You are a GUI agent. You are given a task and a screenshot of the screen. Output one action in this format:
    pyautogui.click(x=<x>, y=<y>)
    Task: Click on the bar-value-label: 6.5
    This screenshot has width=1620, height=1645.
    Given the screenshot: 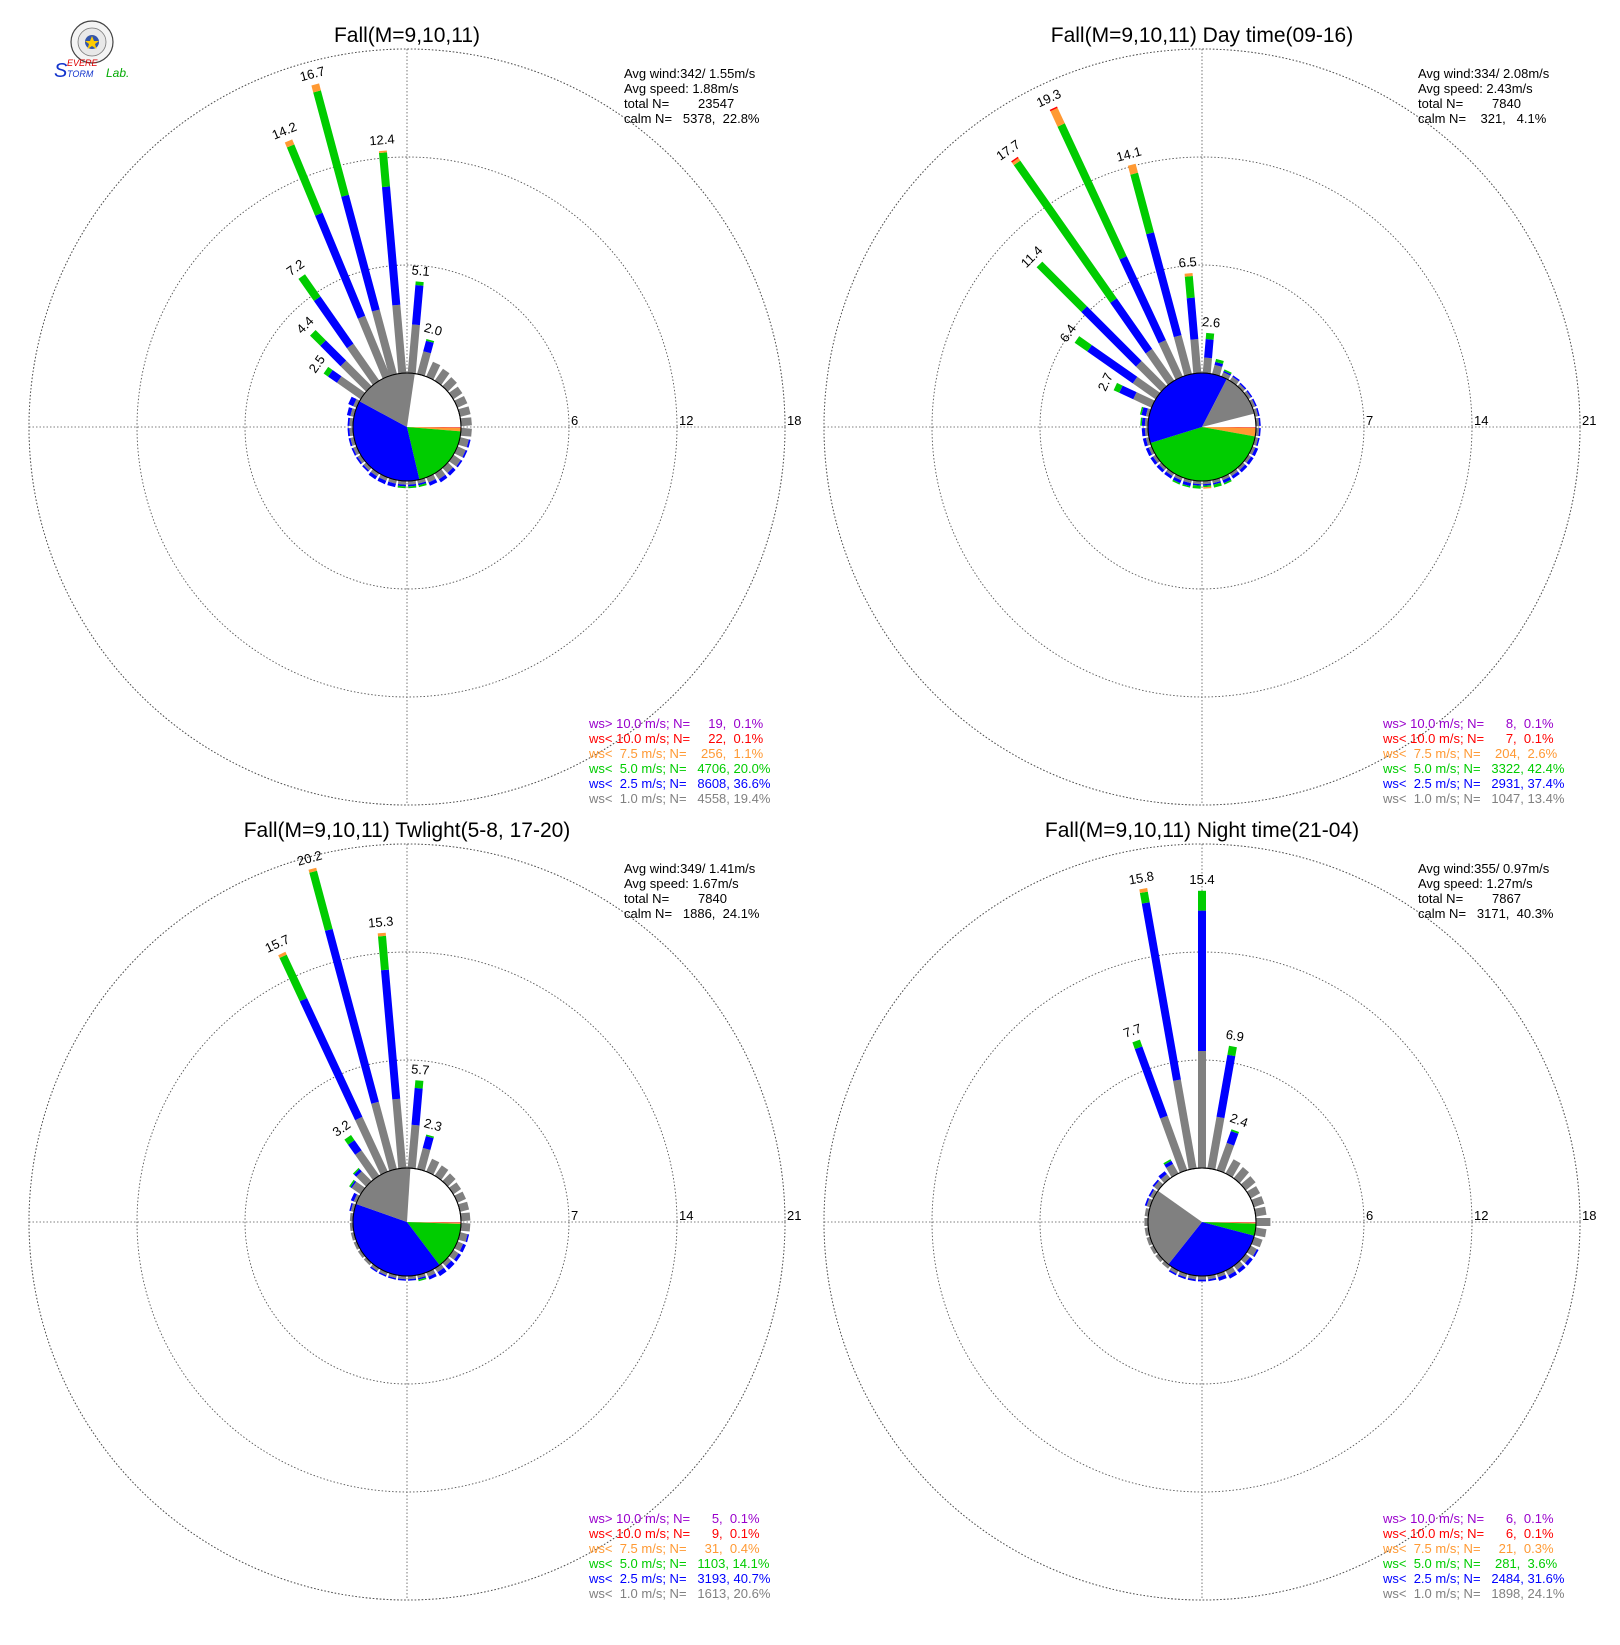 What is the action you would take?
    pyautogui.click(x=1187, y=262)
    